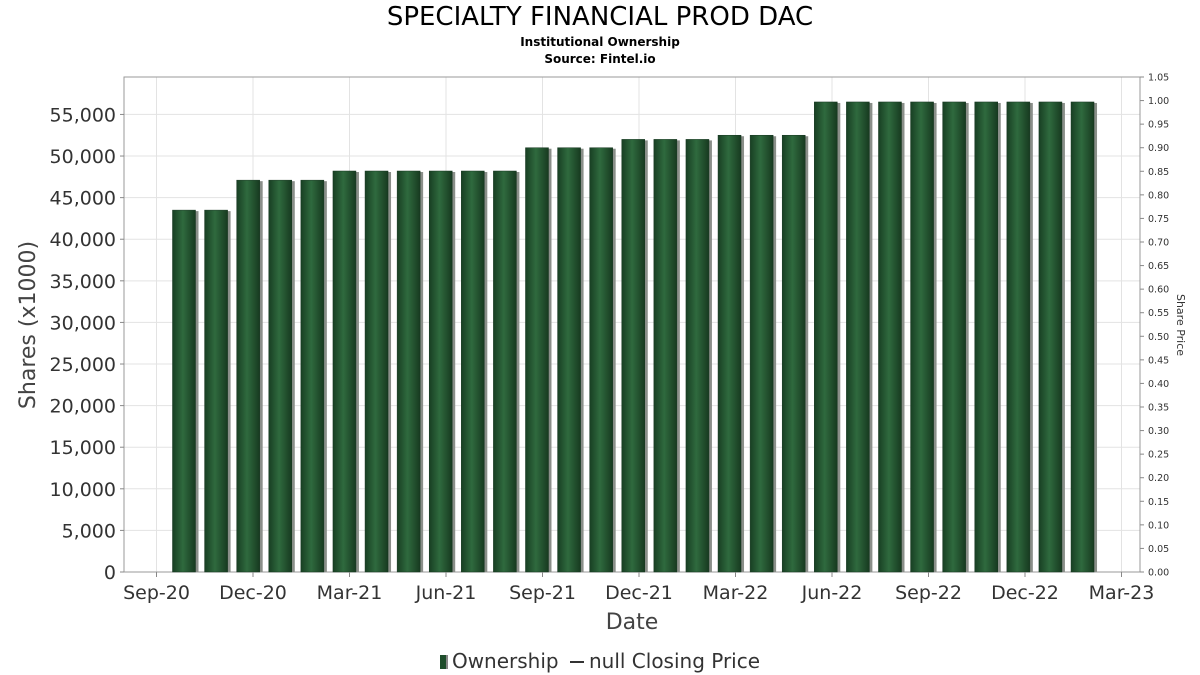 The image size is (1200, 675). Describe the element at coordinates (1158, 573) in the screenshot. I see `y2-tick-label: 0.00` at that location.